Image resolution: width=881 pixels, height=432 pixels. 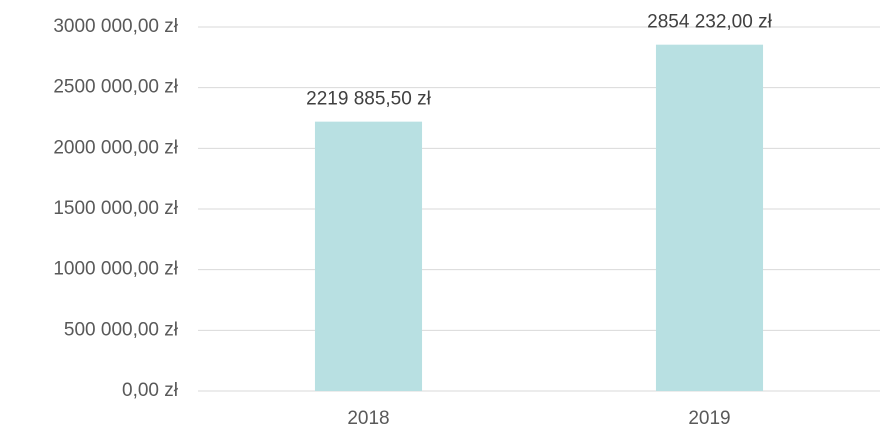 What do you see at coordinates (709, 418) in the screenshot?
I see `x-tick-label: 2019` at bounding box center [709, 418].